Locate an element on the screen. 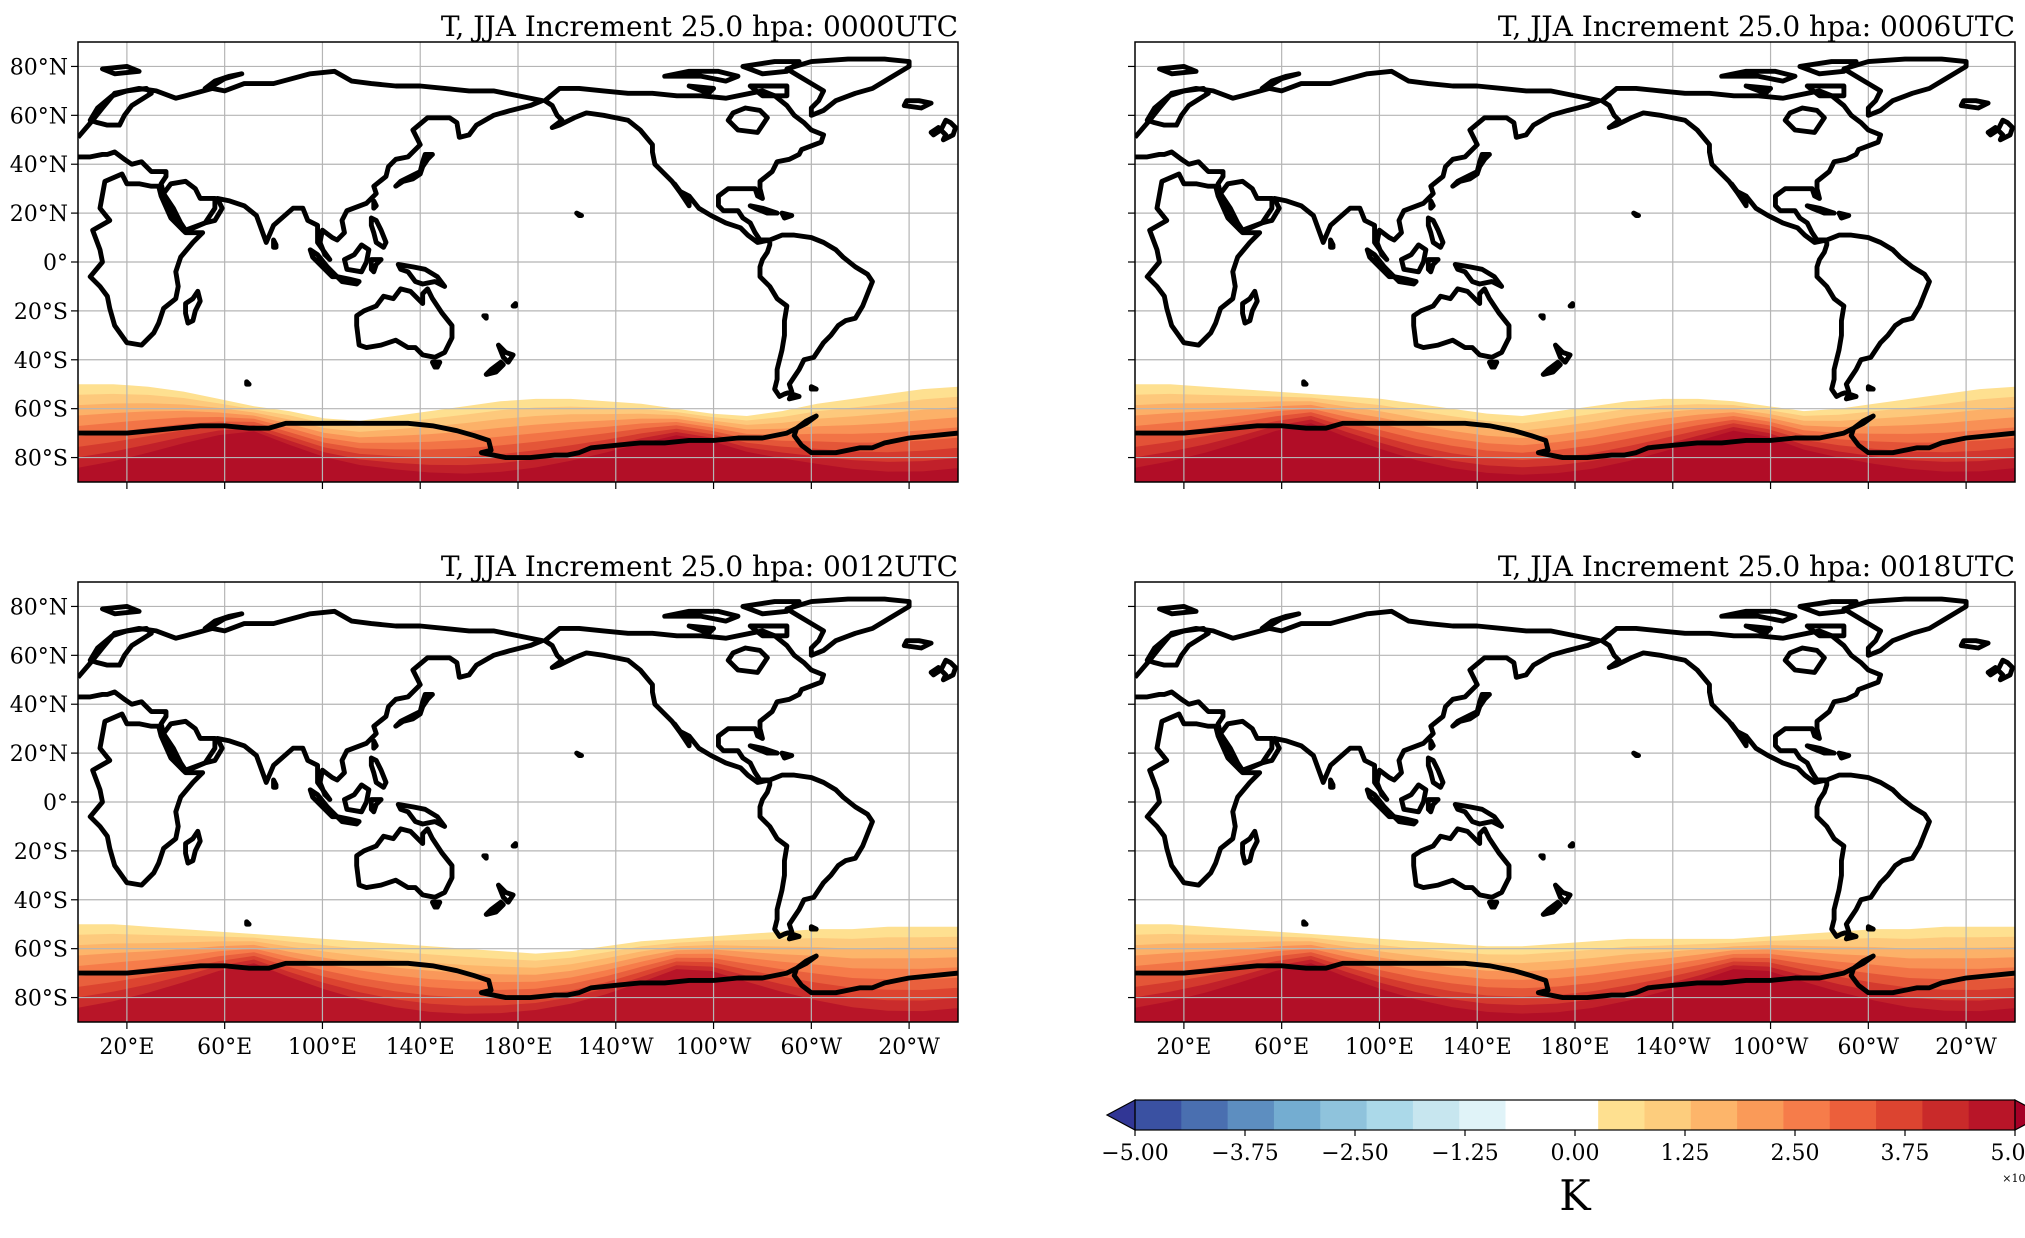  colorbar-tick-label: 1.25 is located at coordinates (1685, 1153).